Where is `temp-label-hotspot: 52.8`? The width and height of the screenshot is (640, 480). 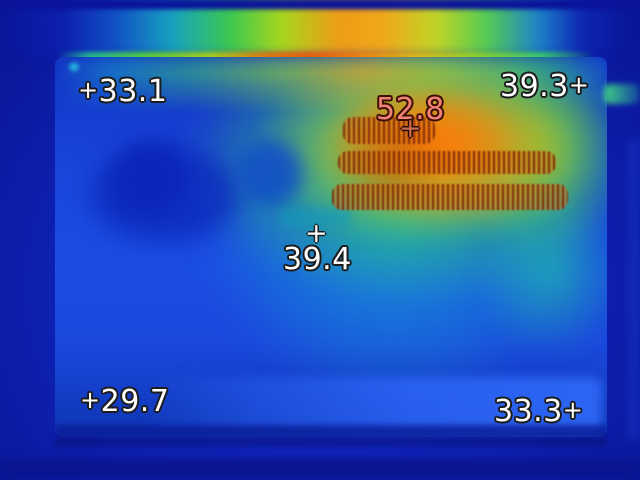
temp-label-hotspot: 52.8 is located at coordinates (410, 109).